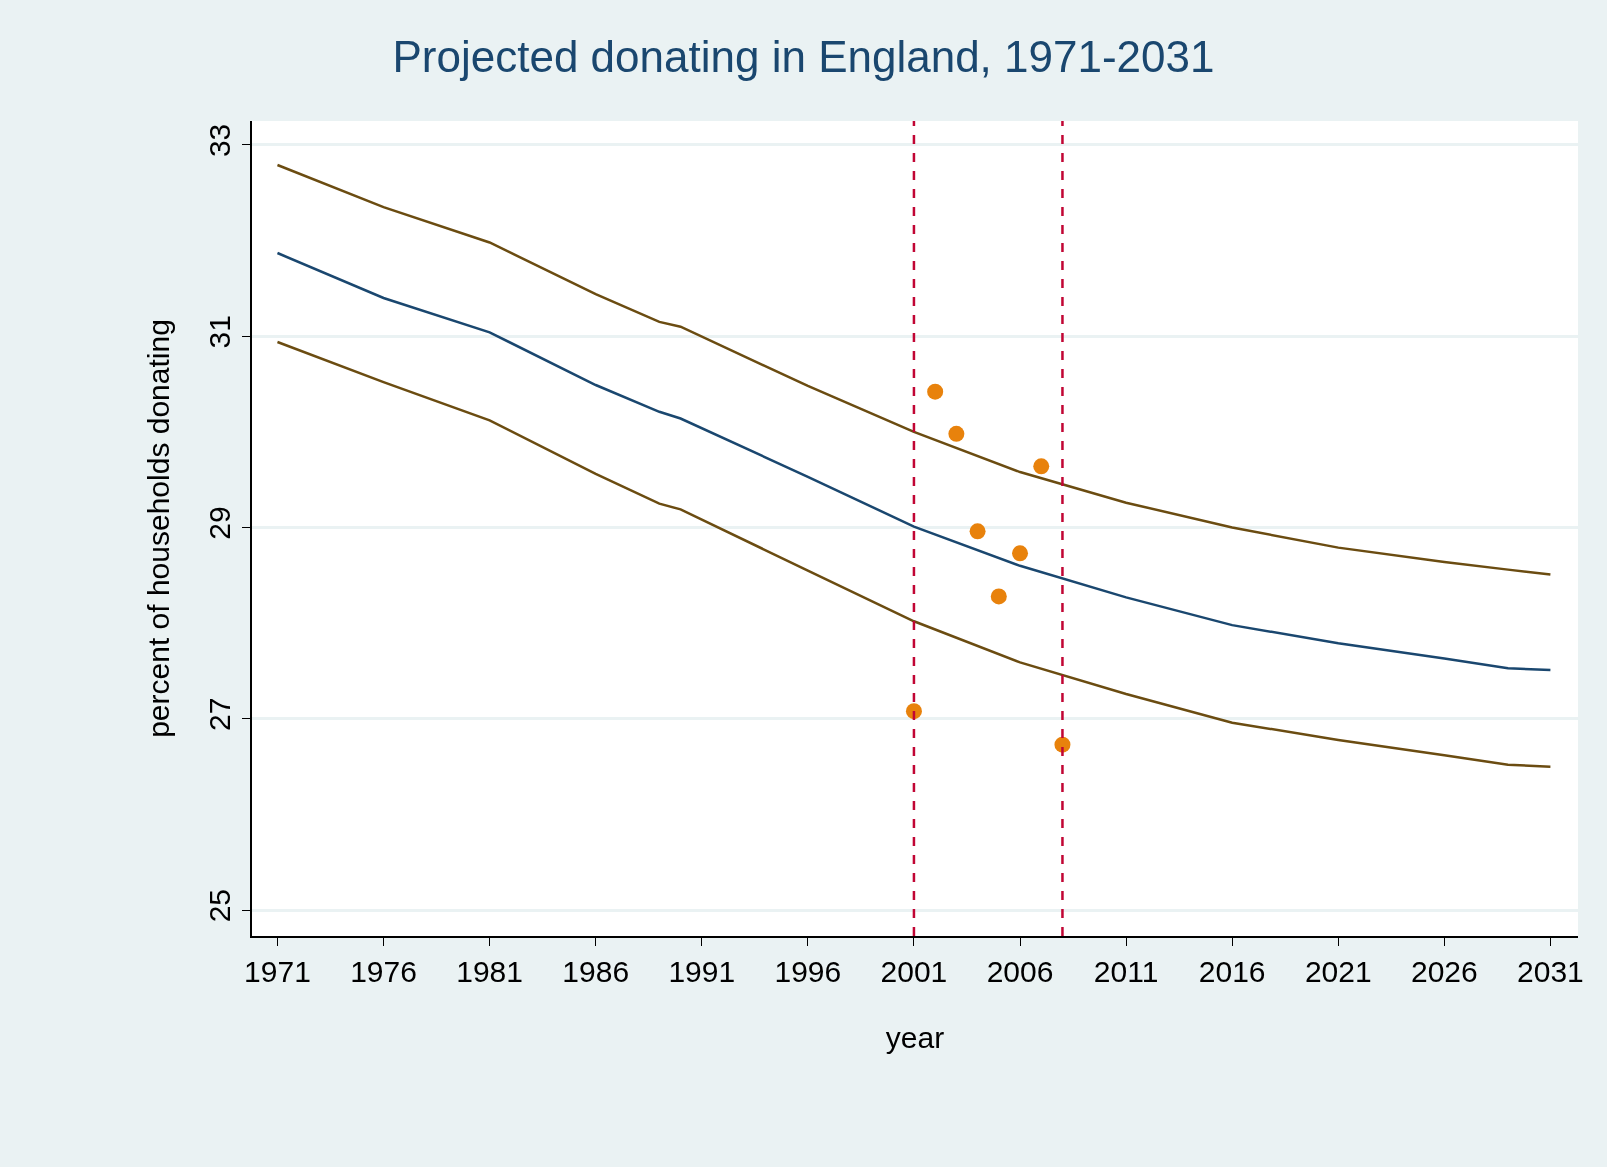  What do you see at coordinates (1126, 971) in the screenshot?
I see `x-tick-label: 2011` at bounding box center [1126, 971].